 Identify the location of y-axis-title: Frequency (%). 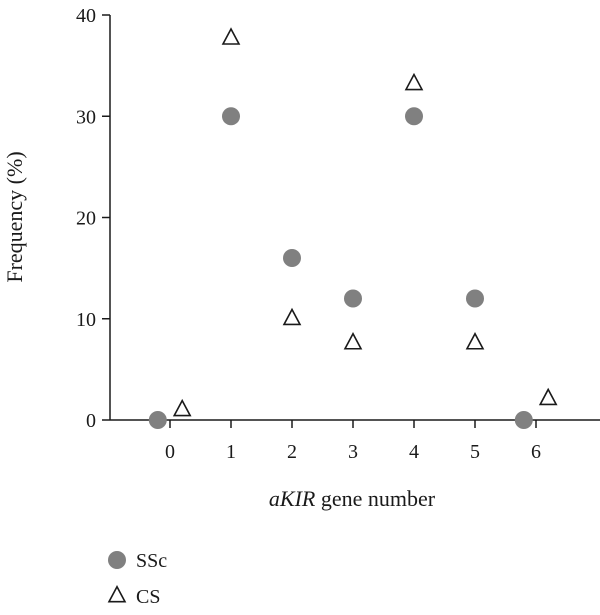
(14, 216).